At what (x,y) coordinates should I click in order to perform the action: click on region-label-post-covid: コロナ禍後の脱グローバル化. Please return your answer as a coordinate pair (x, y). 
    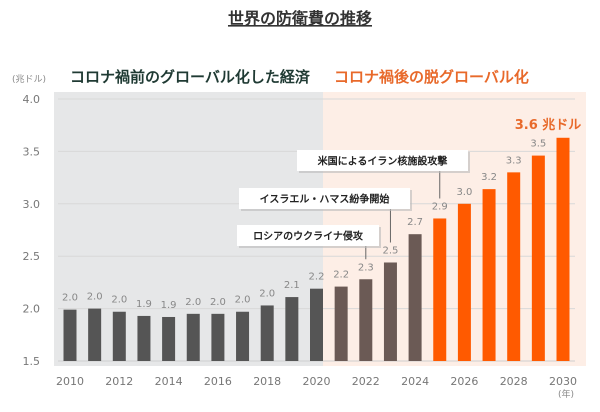
    Looking at the image, I should click on (431, 77).